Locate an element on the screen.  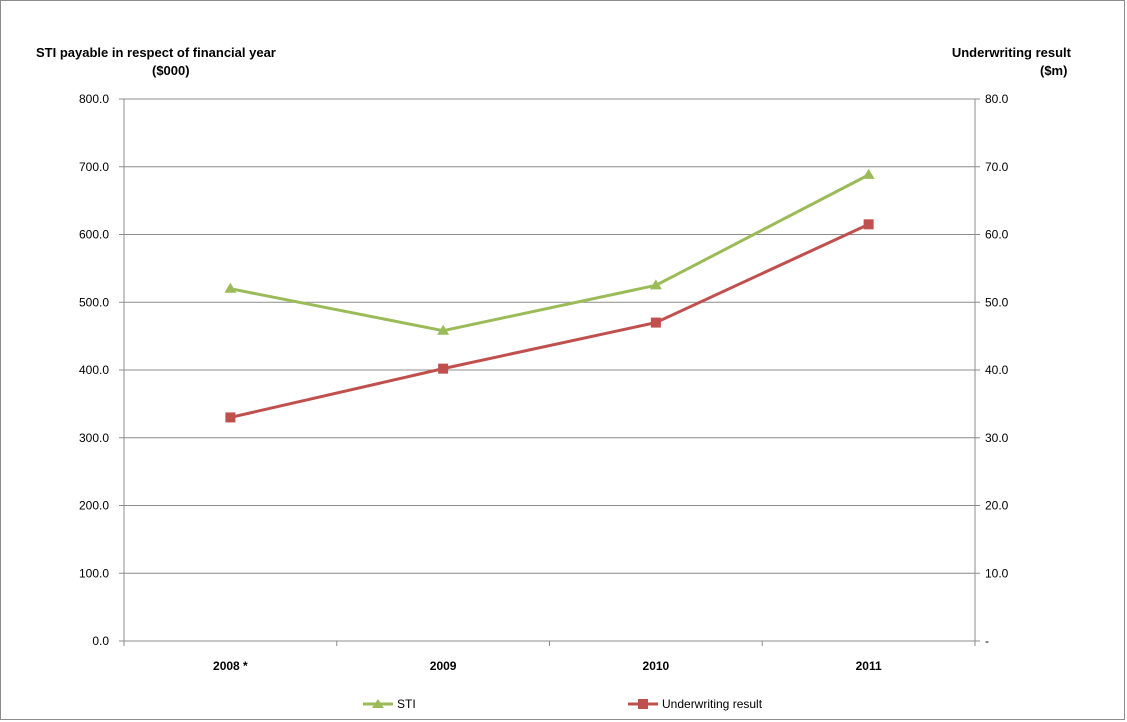
right-axis-title-line1: Underwriting result is located at coordinates (1012, 52).